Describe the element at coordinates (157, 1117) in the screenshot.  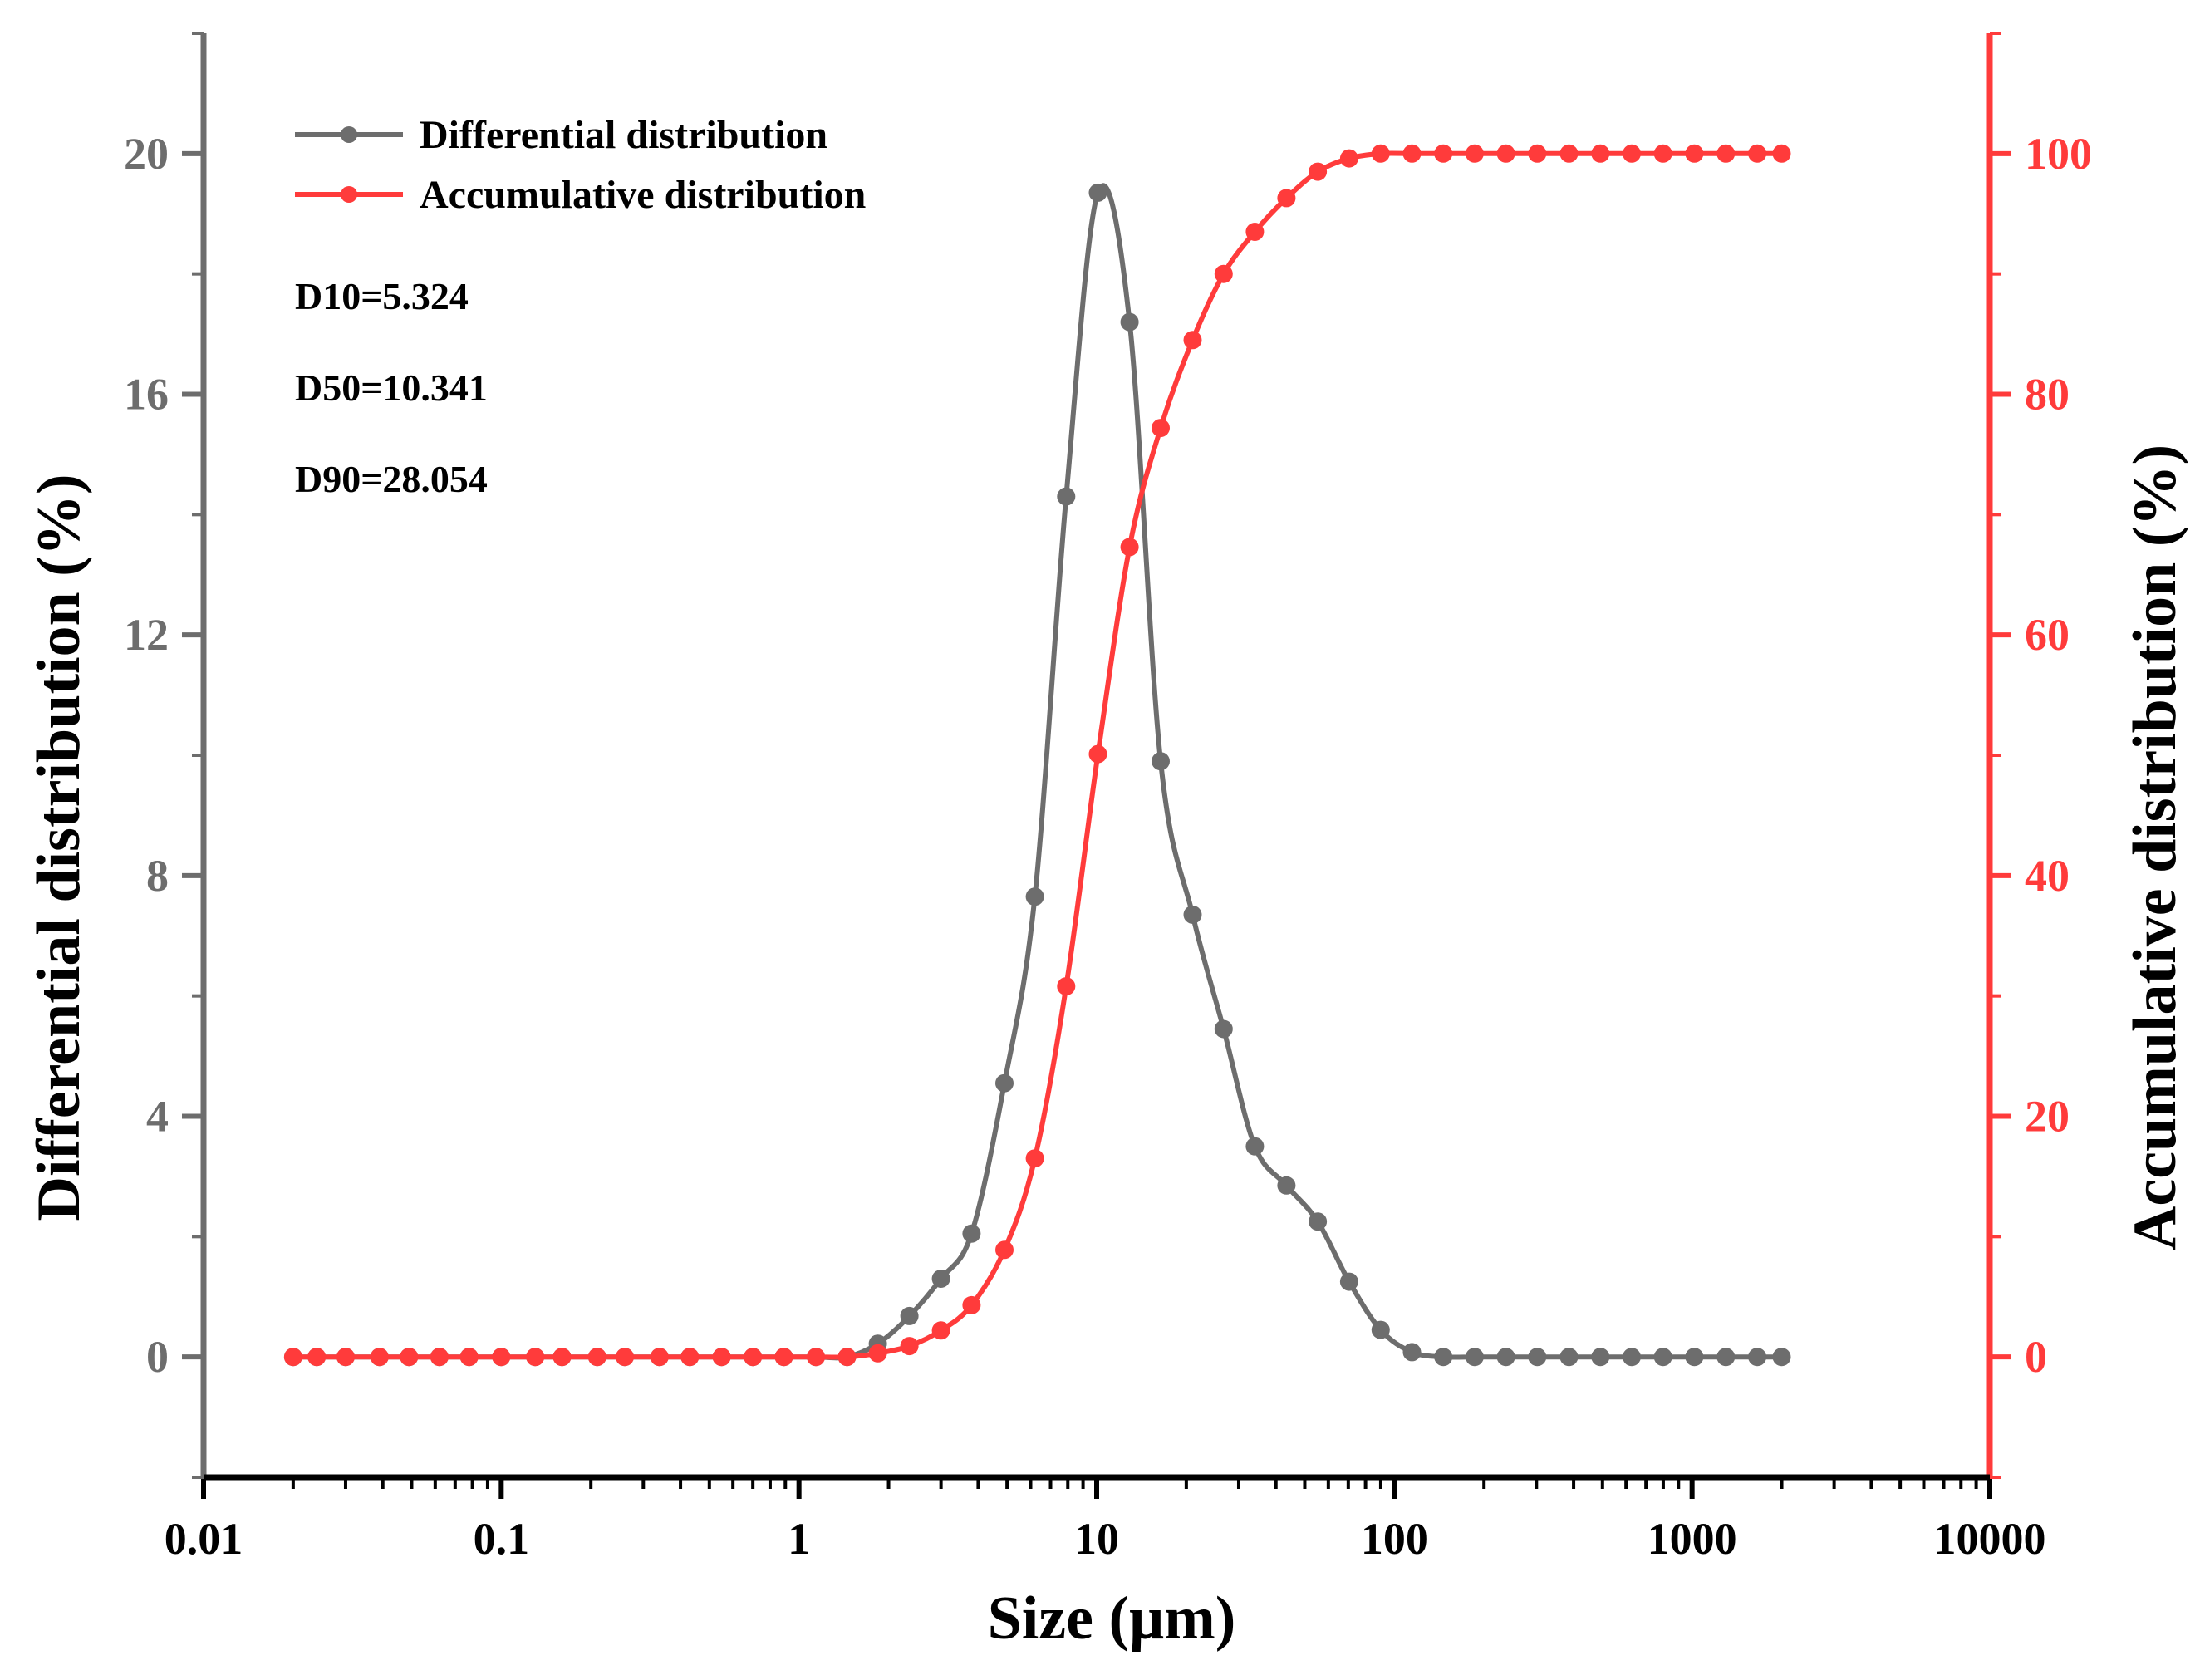
I see `y-left-tick-label: 4` at that location.